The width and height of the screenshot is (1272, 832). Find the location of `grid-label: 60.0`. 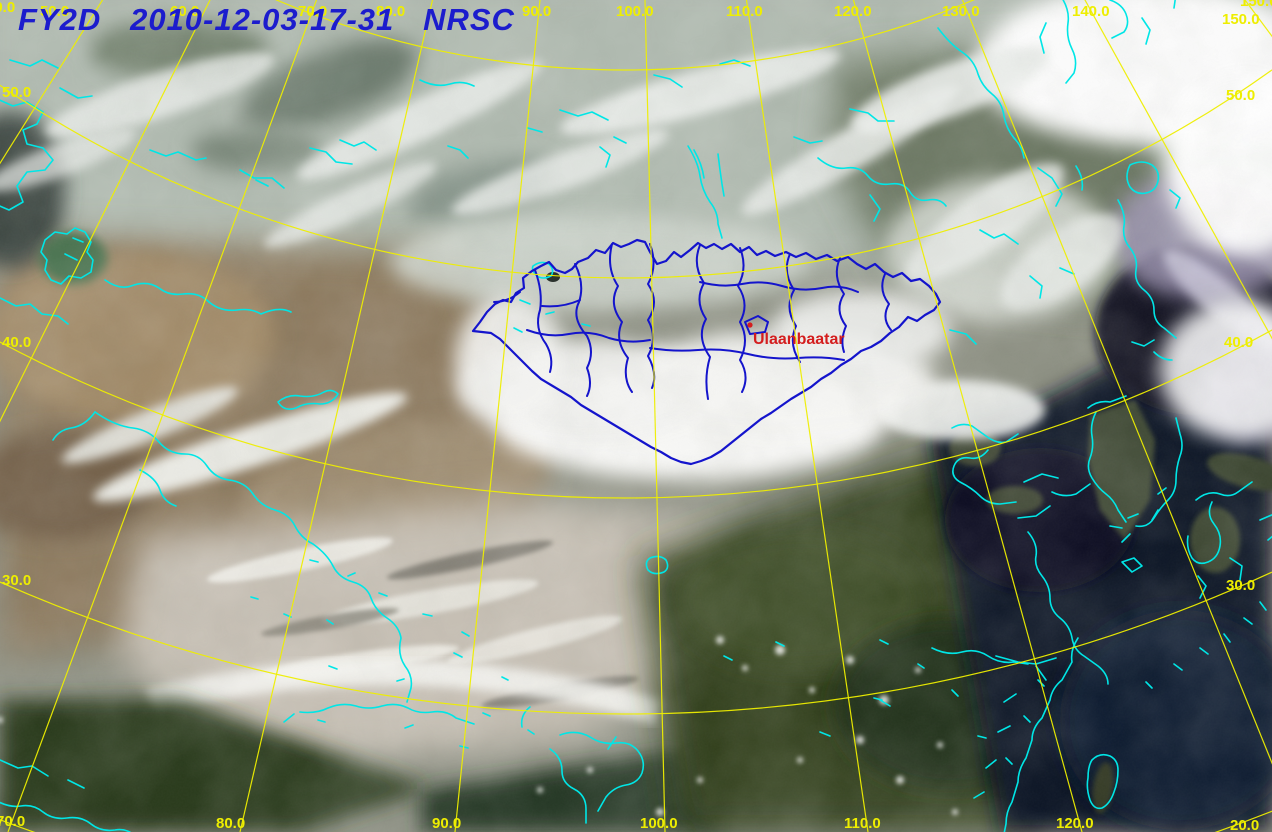

grid-label: 60.0 is located at coordinates (184, 11).